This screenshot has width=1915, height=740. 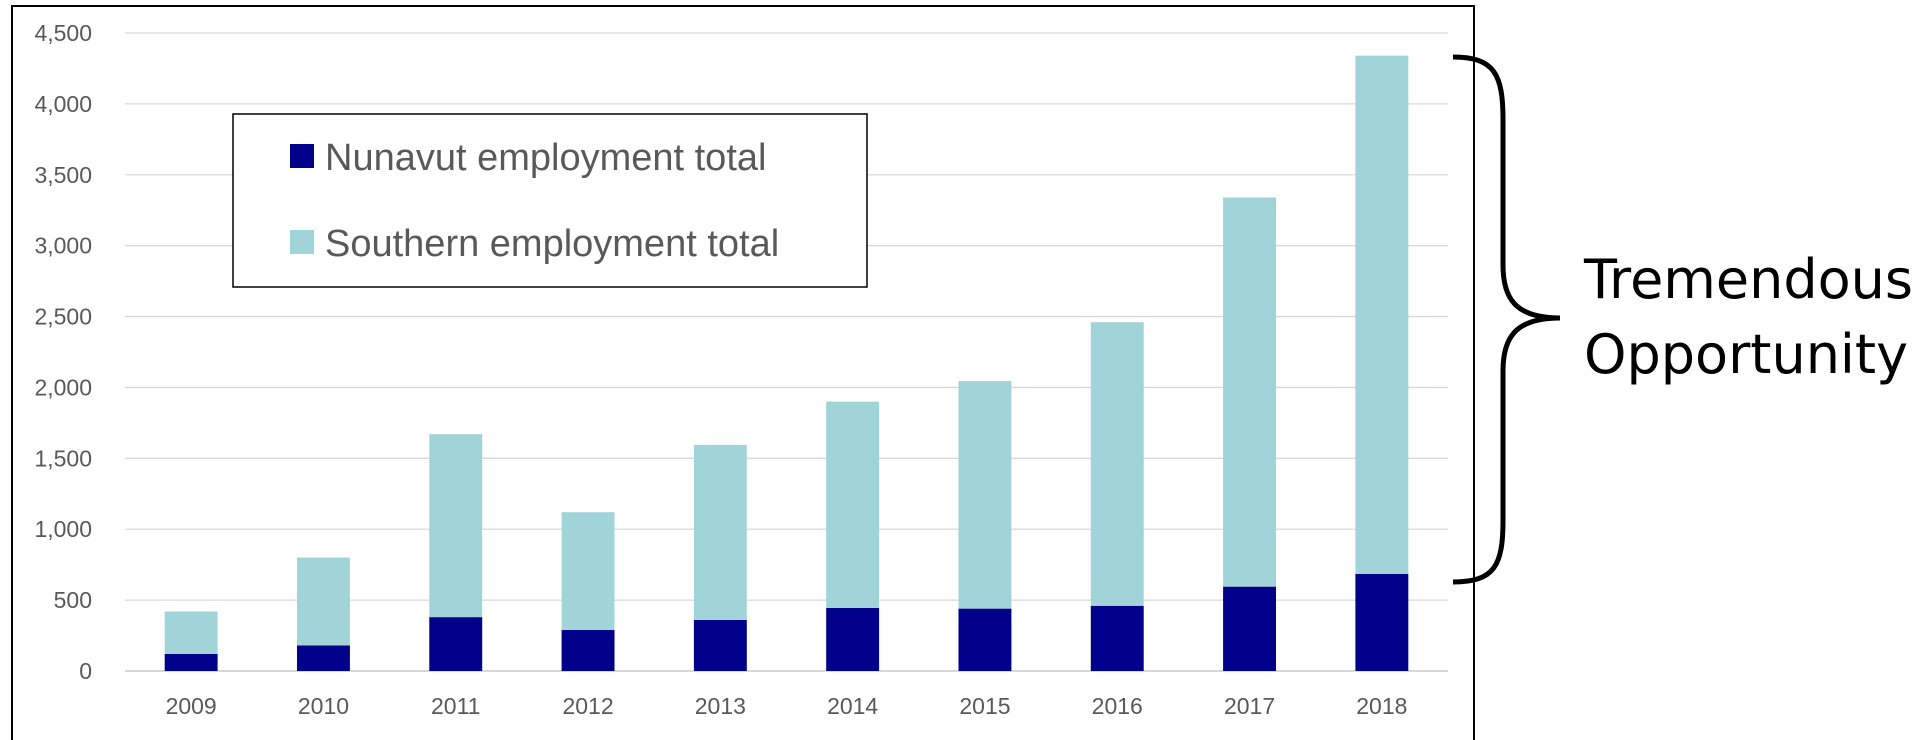 What do you see at coordinates (63, 387) in the screenshot?
I see `y-tick-label: 2,000` at bounding box center [63, 387].